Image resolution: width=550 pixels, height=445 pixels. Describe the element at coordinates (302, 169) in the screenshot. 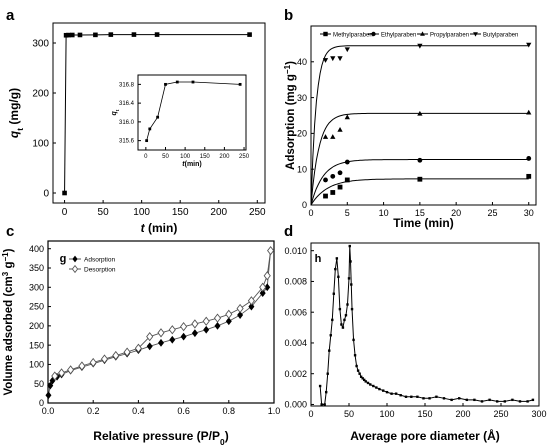

I see `panel-b-y-tick-label: 10` at that location.